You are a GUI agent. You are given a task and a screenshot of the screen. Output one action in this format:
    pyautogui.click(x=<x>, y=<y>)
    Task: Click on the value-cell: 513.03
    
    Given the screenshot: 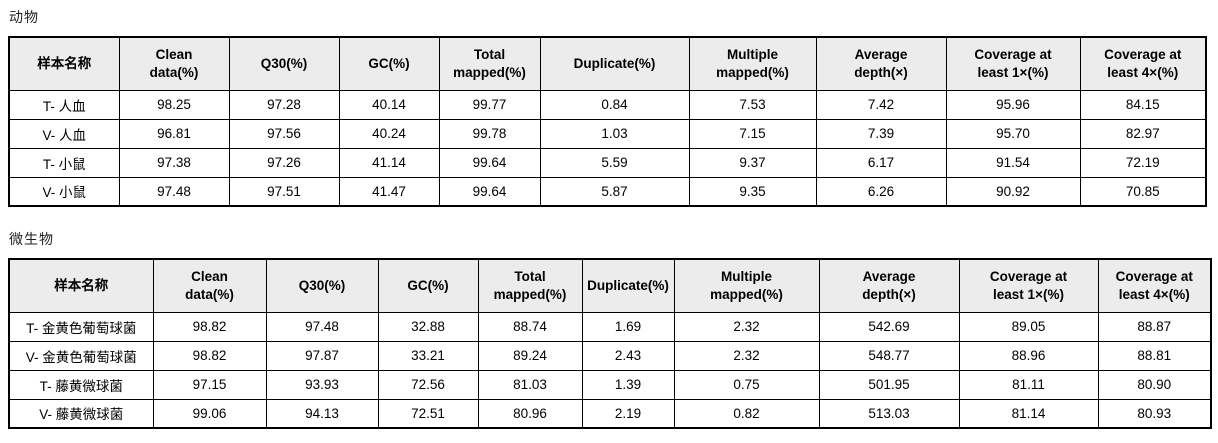 What is the action you would take?
    pyautogui.click(x=889, y=413)
    